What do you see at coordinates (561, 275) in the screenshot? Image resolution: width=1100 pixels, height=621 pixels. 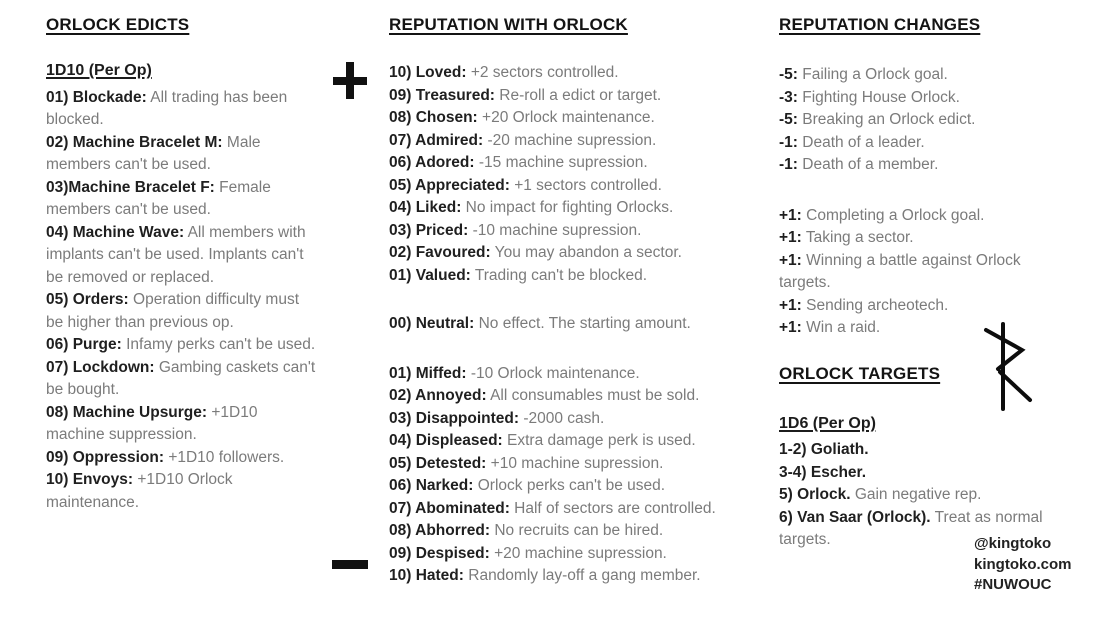 I see `item-text: Trading can't be blocked.` at bounding box center [561, 275].